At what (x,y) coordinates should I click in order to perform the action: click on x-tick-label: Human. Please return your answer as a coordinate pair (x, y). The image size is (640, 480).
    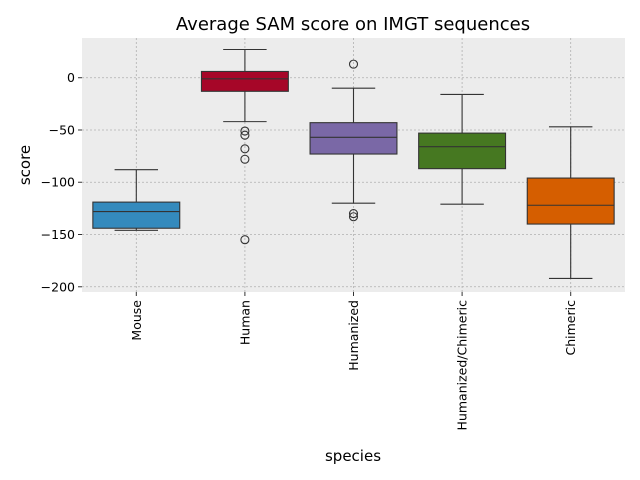
    Looking at the image, I should click on (244, 322).